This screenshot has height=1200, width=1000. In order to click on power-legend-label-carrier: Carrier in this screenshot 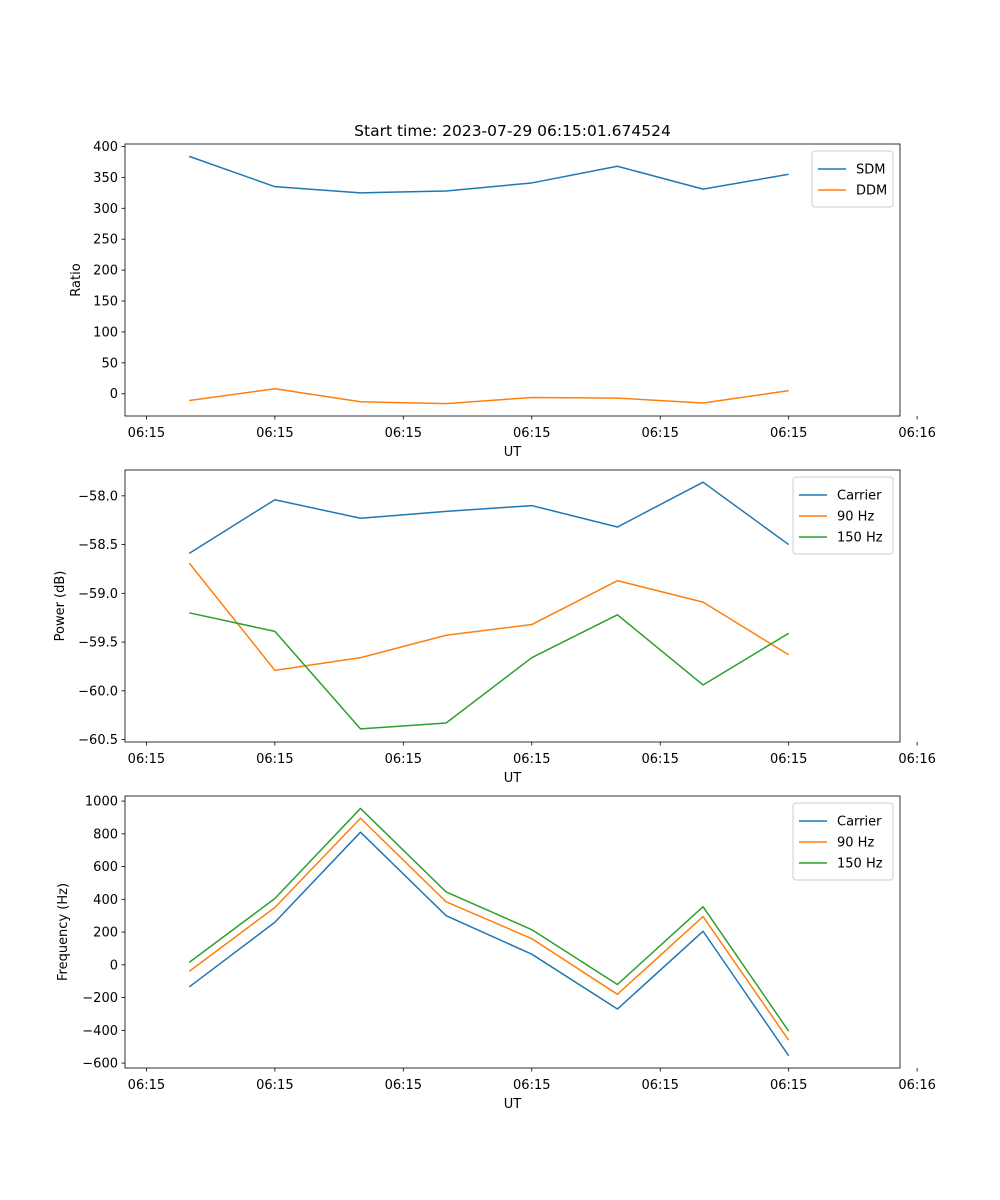, I will do `click(859, 496)`.